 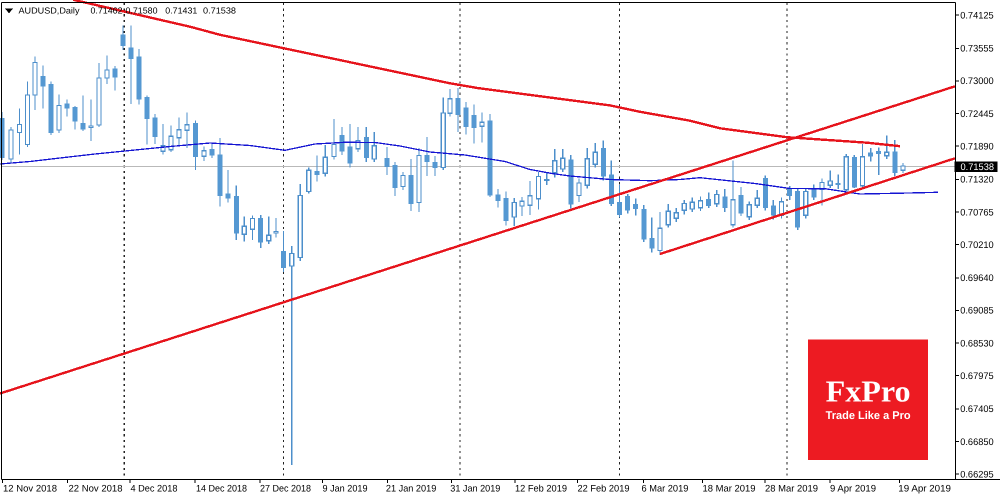 I want to click on svg-text: 27 Dec 2018, so click(x=285, y=488).